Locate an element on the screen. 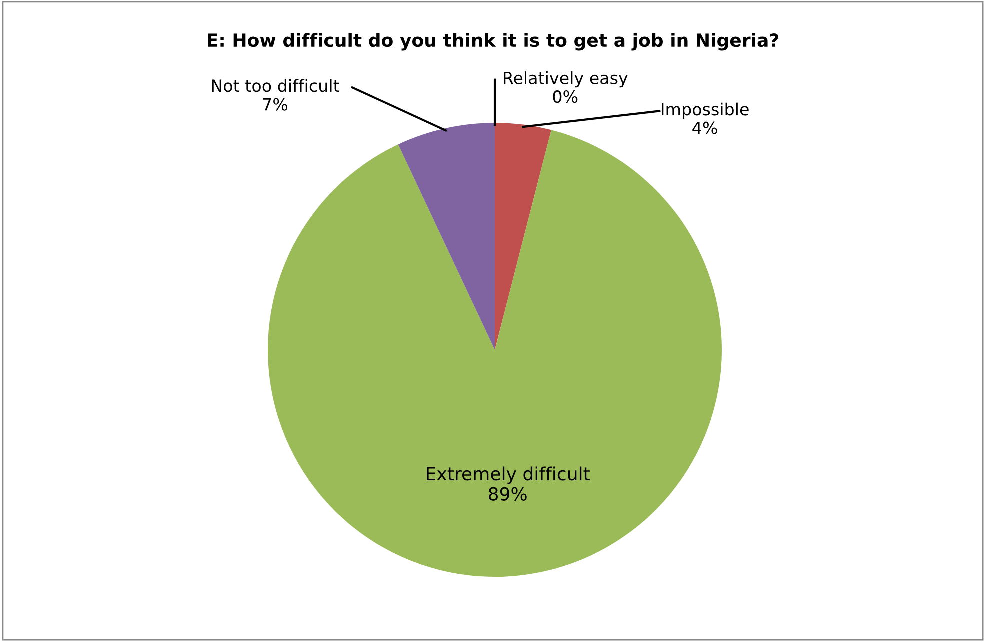 The image size is (986, 642). slice-label: Not too difficult is located at coordinates (276, 85).